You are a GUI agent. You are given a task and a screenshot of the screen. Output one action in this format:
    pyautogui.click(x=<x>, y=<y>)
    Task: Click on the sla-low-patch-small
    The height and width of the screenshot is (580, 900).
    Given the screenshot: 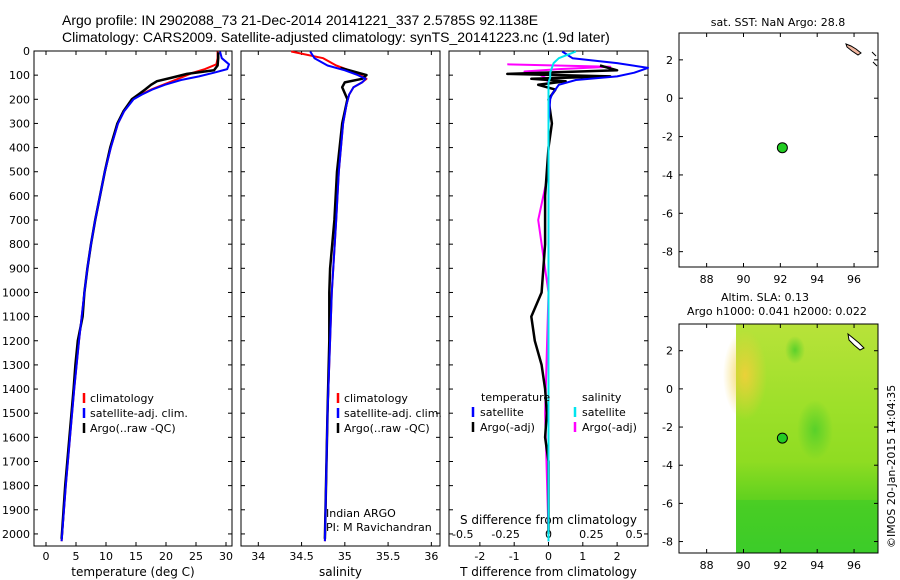 What is the action you would take?
    pyautogui.click(x=795, y=350)
    